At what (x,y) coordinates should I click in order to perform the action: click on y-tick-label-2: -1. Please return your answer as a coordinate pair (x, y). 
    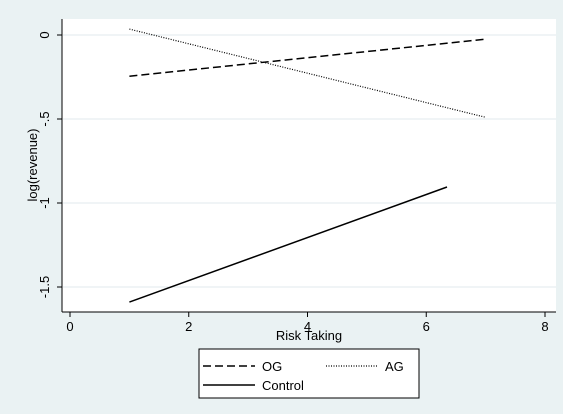
    Looking at the image, I should click on (44, 203).